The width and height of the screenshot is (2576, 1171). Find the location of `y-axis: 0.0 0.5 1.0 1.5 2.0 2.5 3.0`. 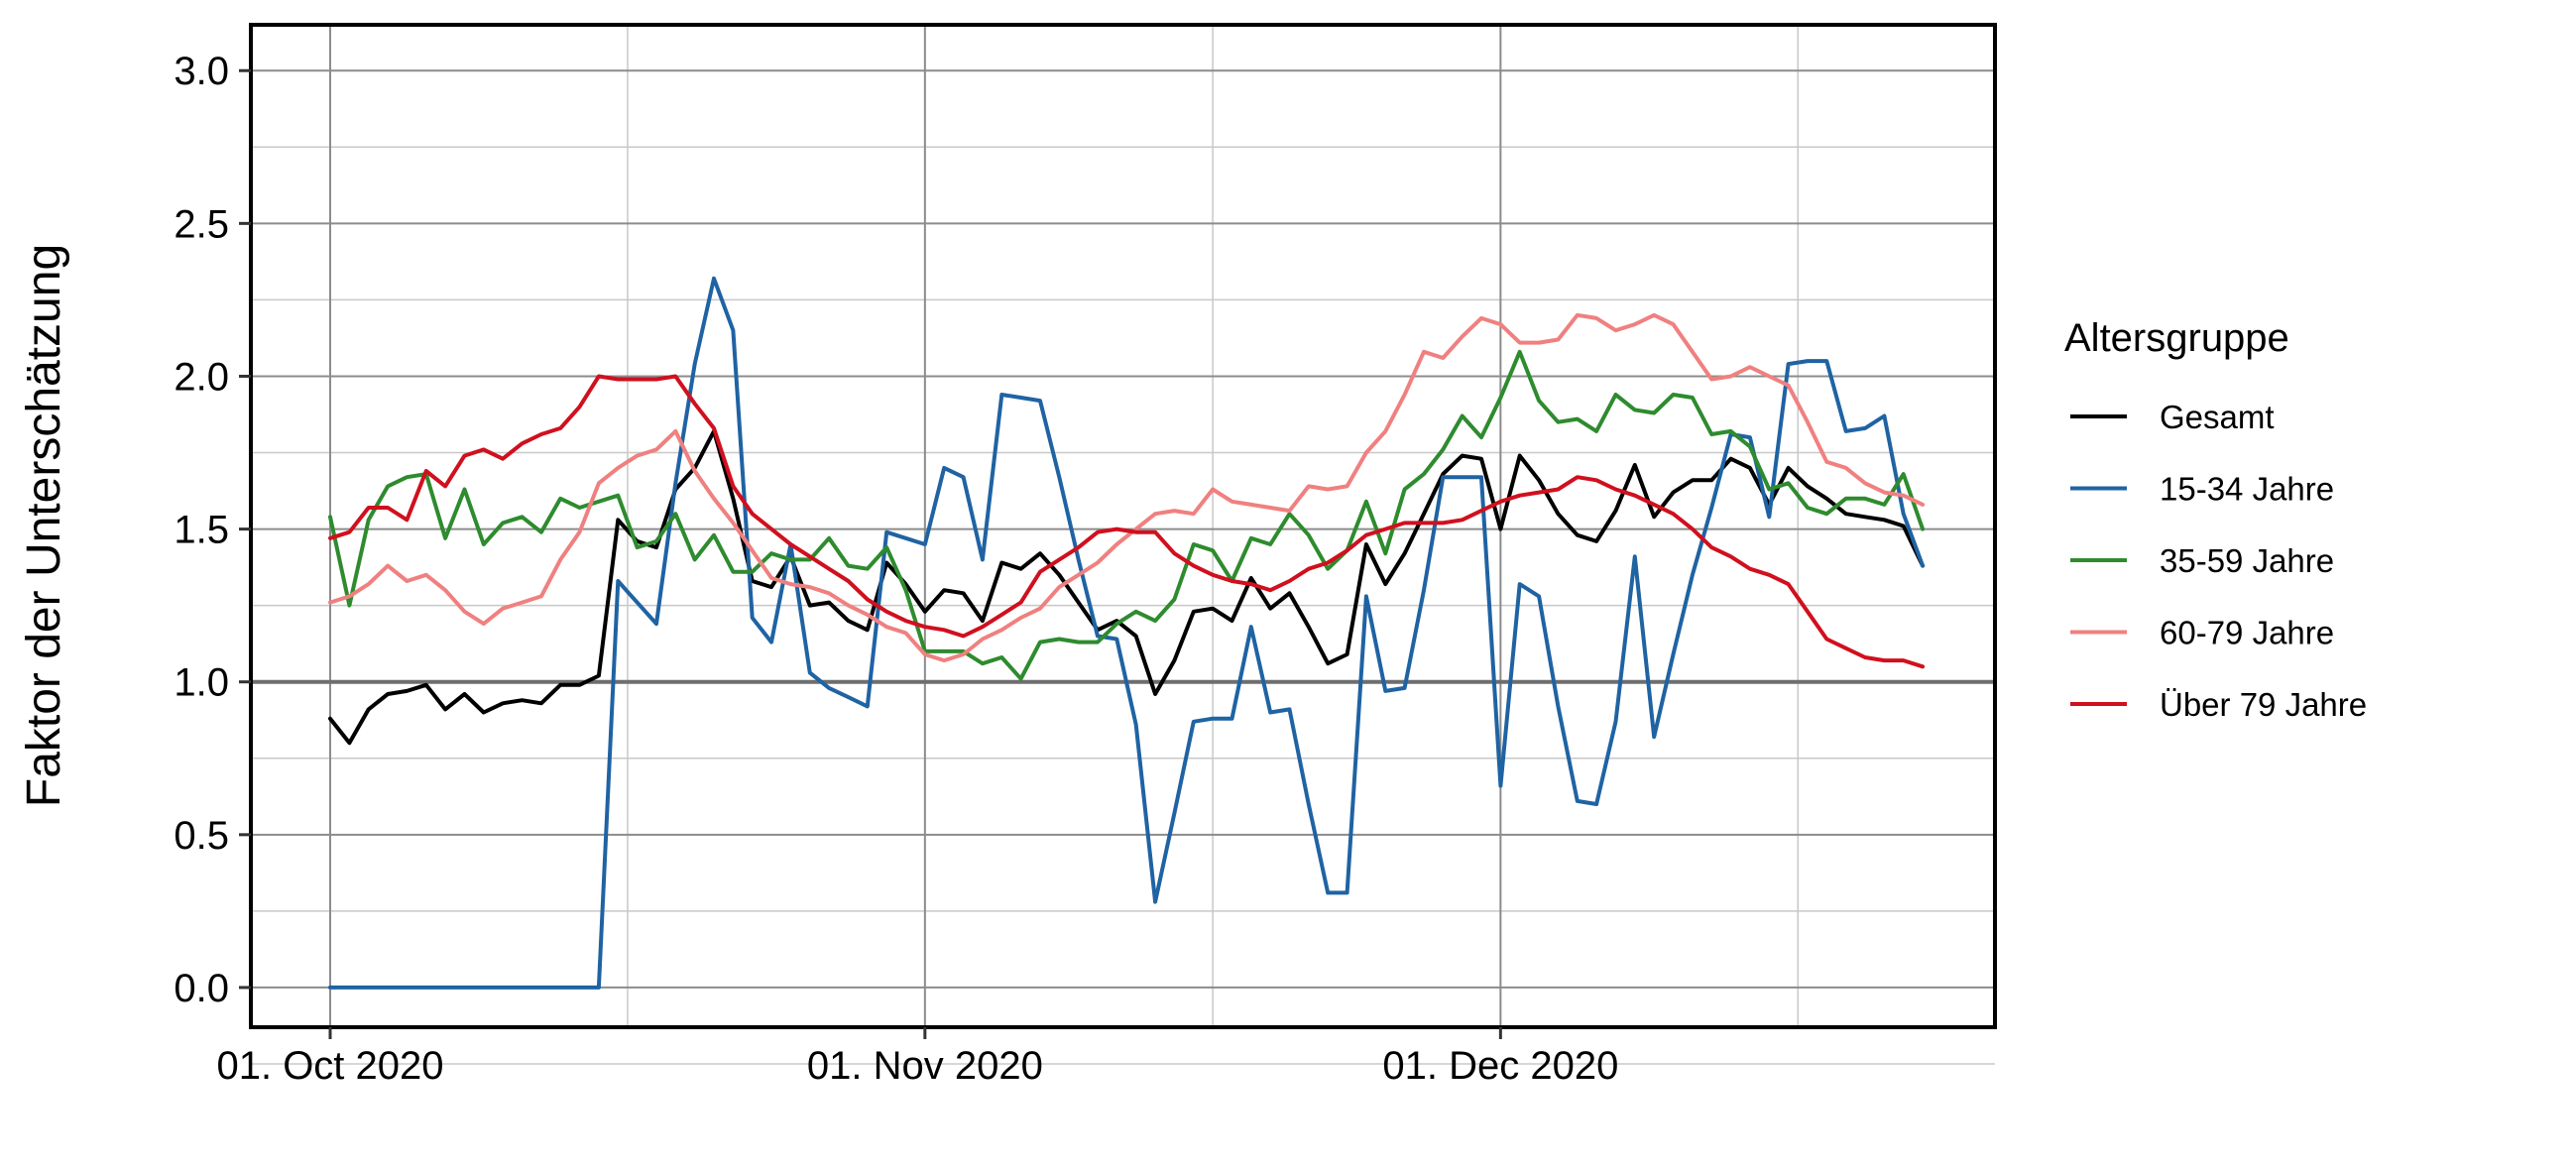

y-axis: 0.0 0.5 1.0 1.5 2.0 2.5 3.0 is located at coordinates (212, 530).